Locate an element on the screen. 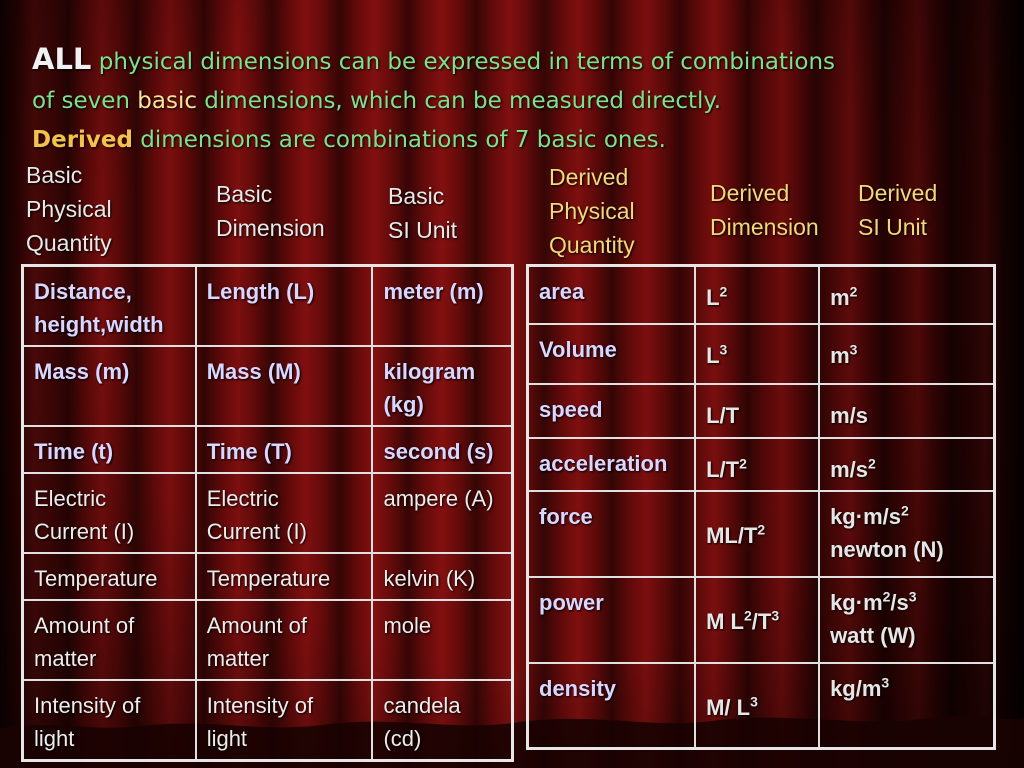 The width and height of the screenshot is (1024, 768). cell-text: Mass (M) is located at coordinates (253, 371).